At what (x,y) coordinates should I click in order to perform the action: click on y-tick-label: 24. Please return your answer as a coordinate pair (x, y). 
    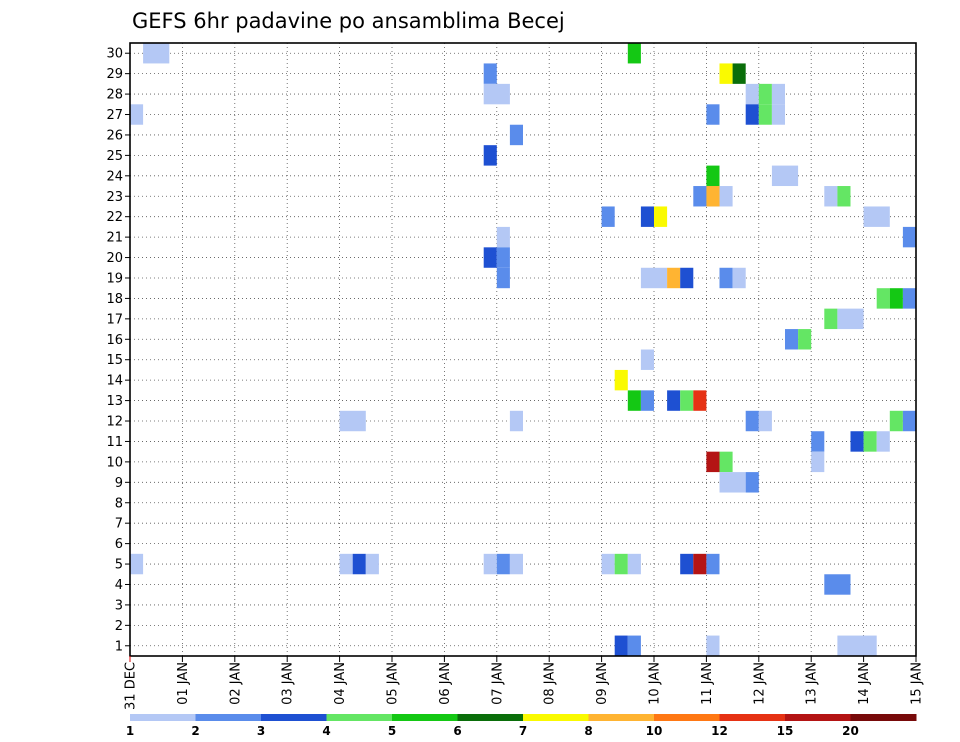
    Looking at the image, I should click on (114, 176).